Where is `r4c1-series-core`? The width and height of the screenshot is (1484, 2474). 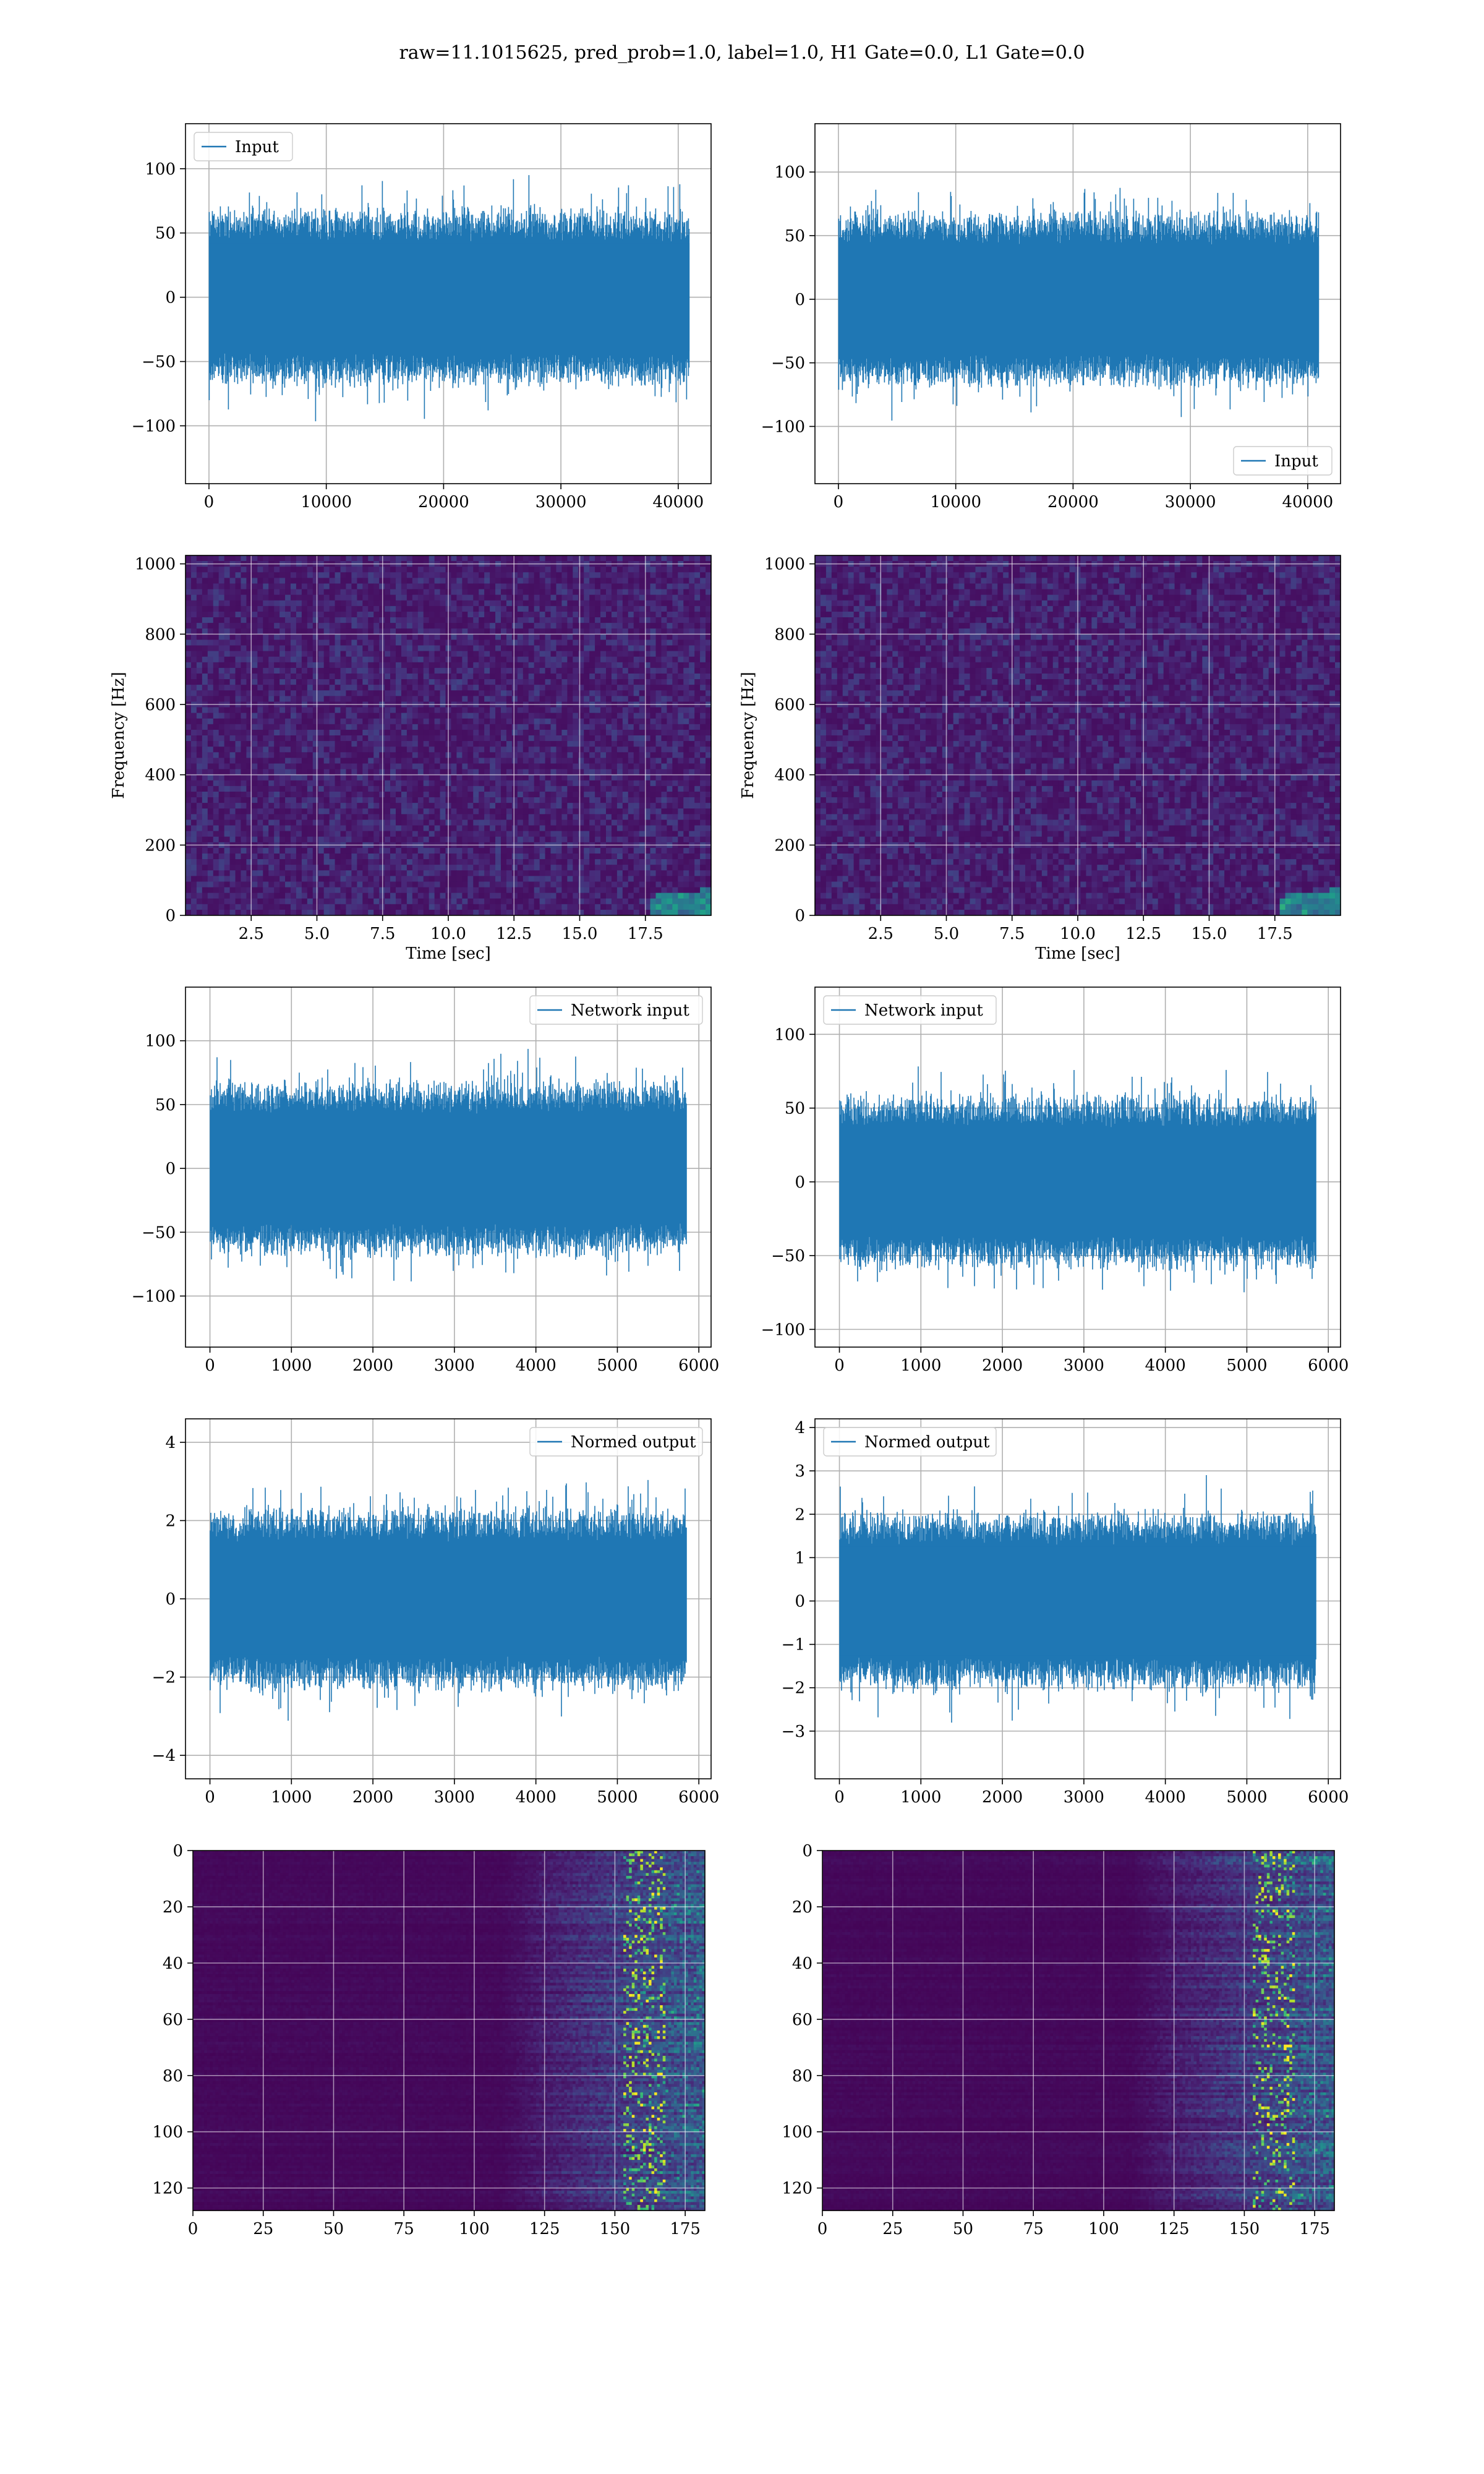 r4c1-series-core is located at coordinates (448, 1599).